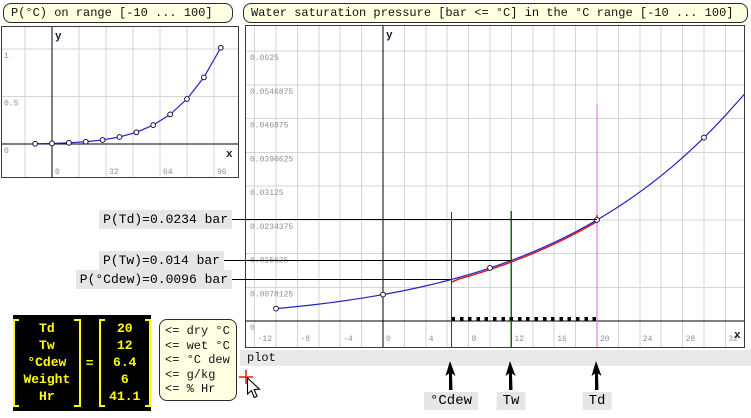 The width and height of the screenshot is (751, 418). What do you see at coordinates (125, 396) in the screenshot?
I see `matrix-value: 41.1` at bounding box center [125, 396].